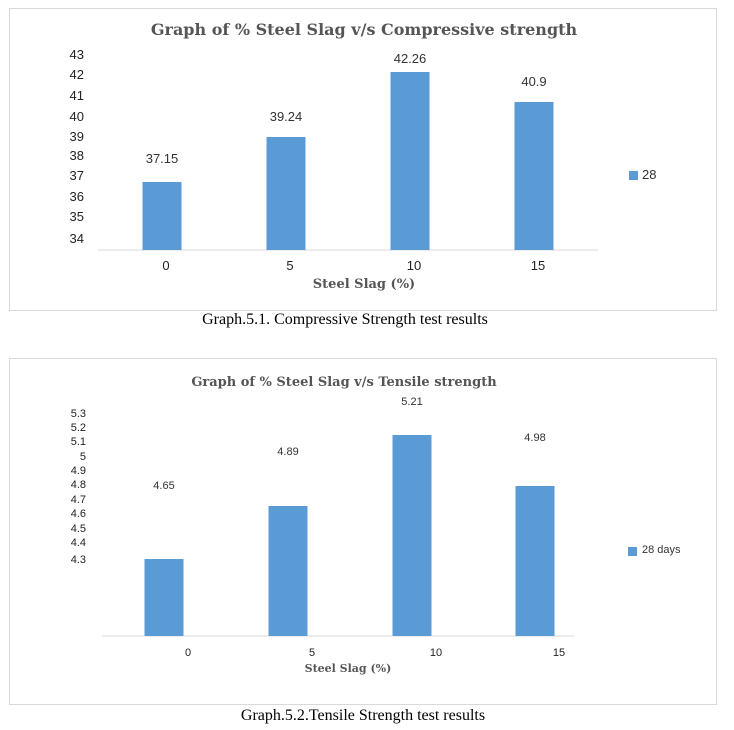 Image resolution: width=734 pixels, height=730 pixels. What do you see at coordinates (77, 116) in the screenshot?
I see `y-tick-label: 40` at bounding box center [77, 116].